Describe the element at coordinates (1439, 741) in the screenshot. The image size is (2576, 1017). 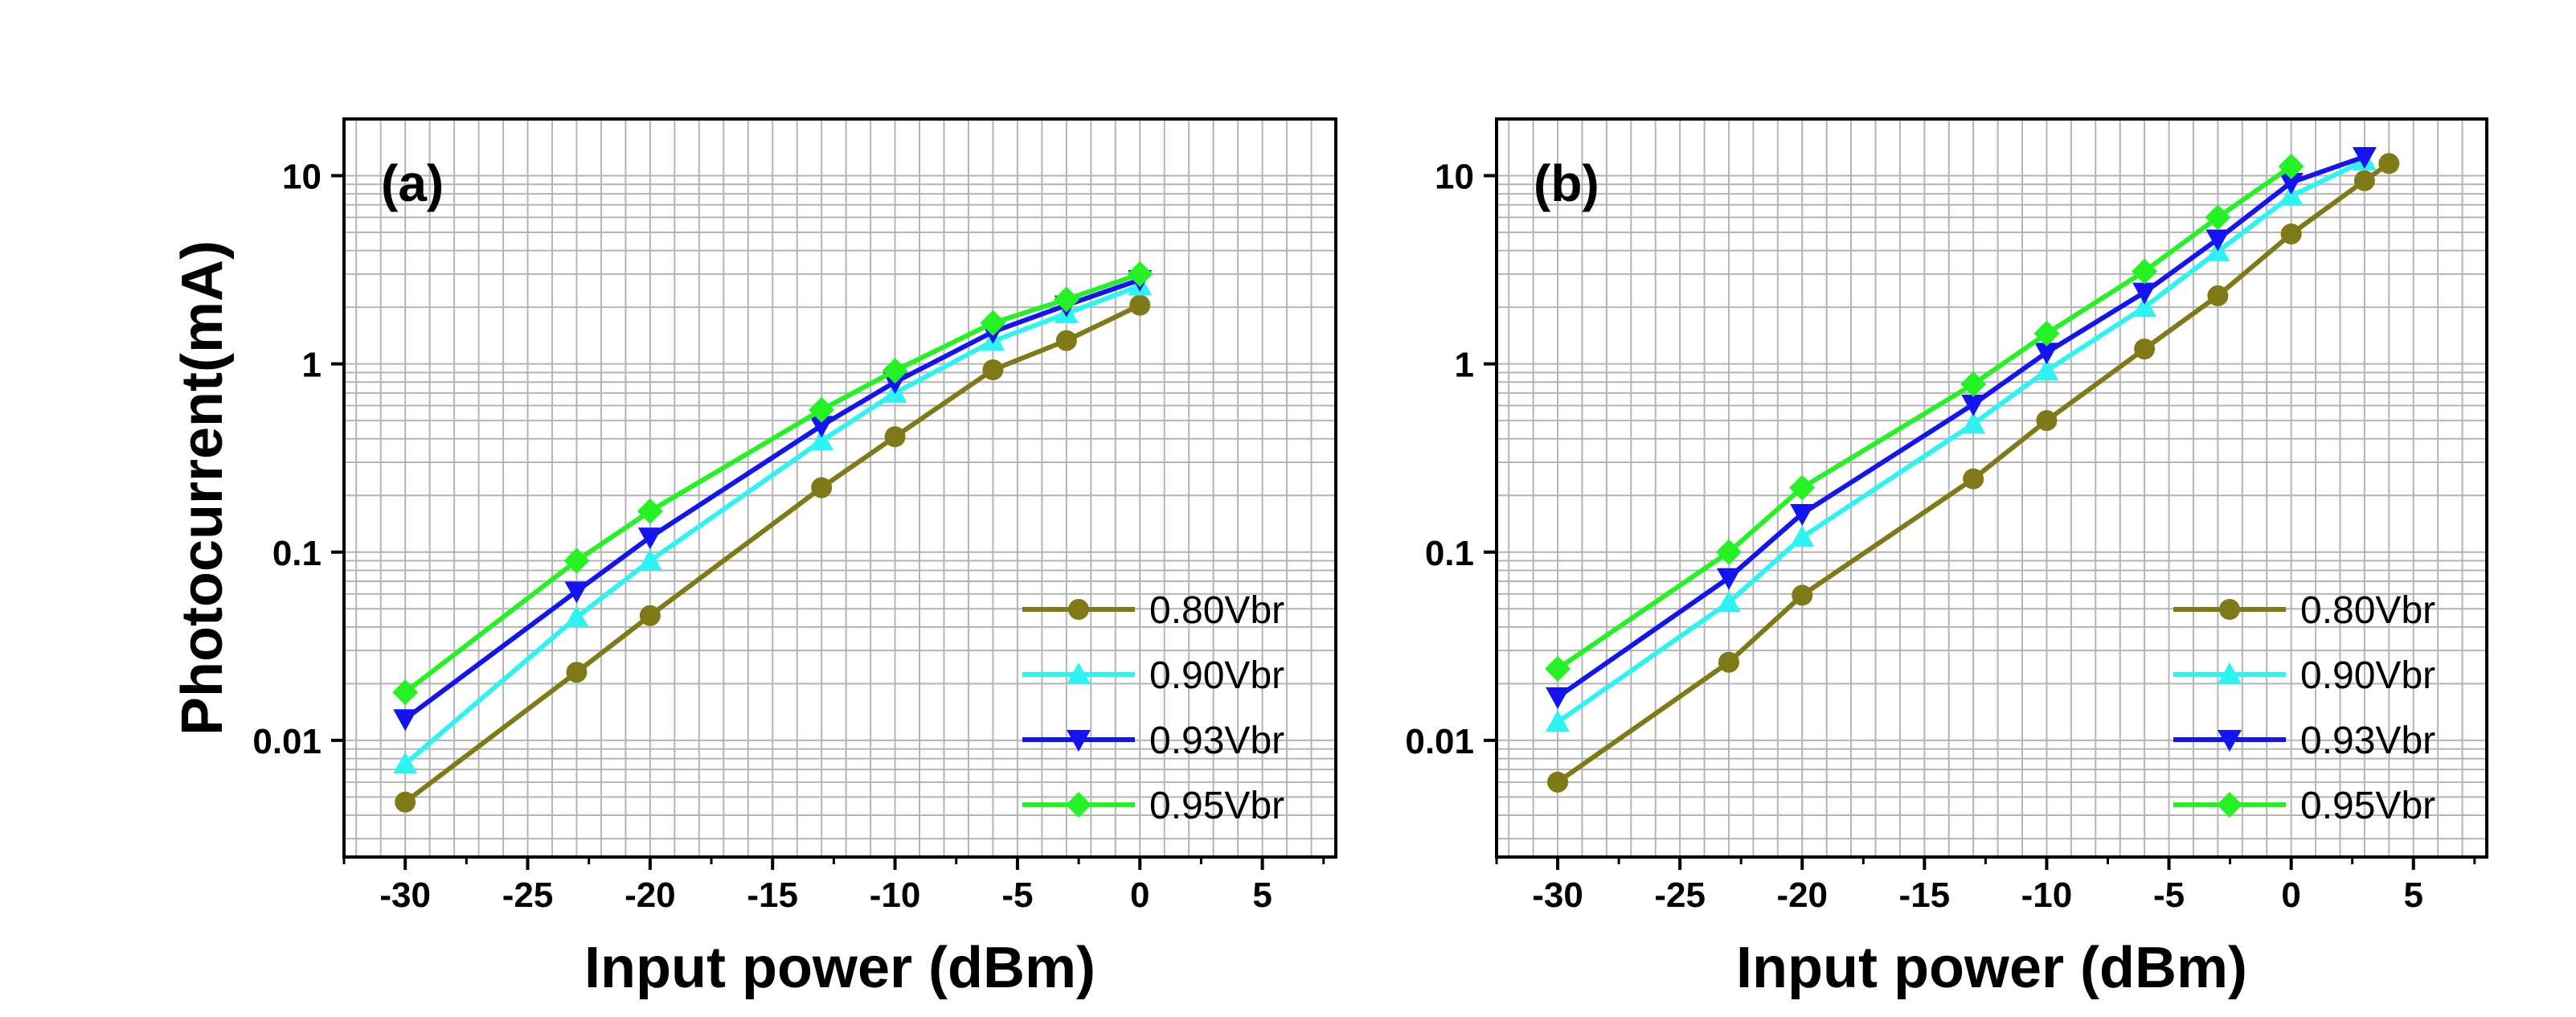
I see `y-tick-label: 0.01` at that location.